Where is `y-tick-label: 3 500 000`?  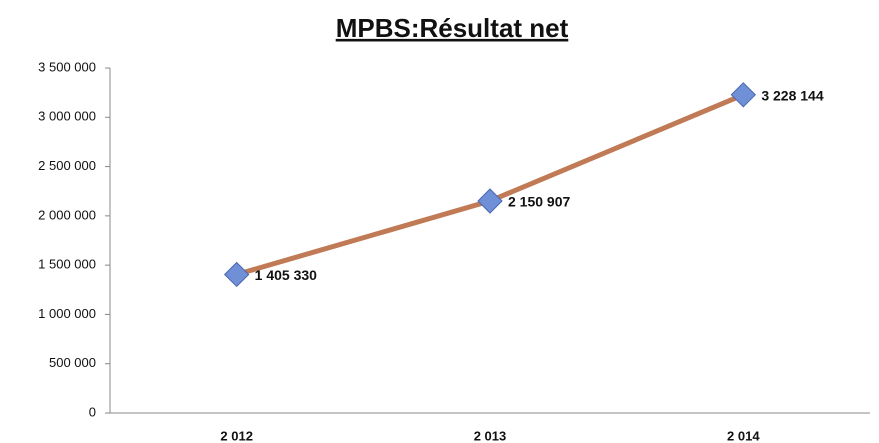 y-tick-label: 3 500 000 is located at coordinates (67, 66).